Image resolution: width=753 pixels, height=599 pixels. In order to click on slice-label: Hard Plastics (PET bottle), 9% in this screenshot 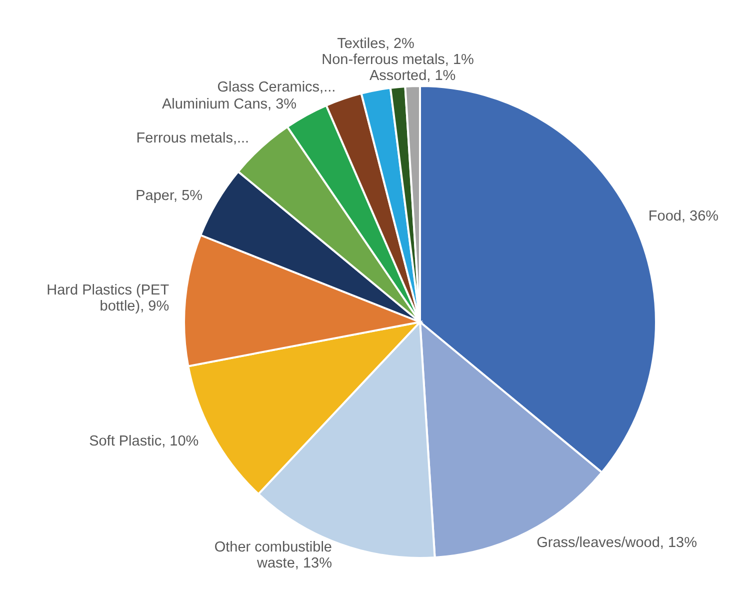, I will do `click(108, 298)`.